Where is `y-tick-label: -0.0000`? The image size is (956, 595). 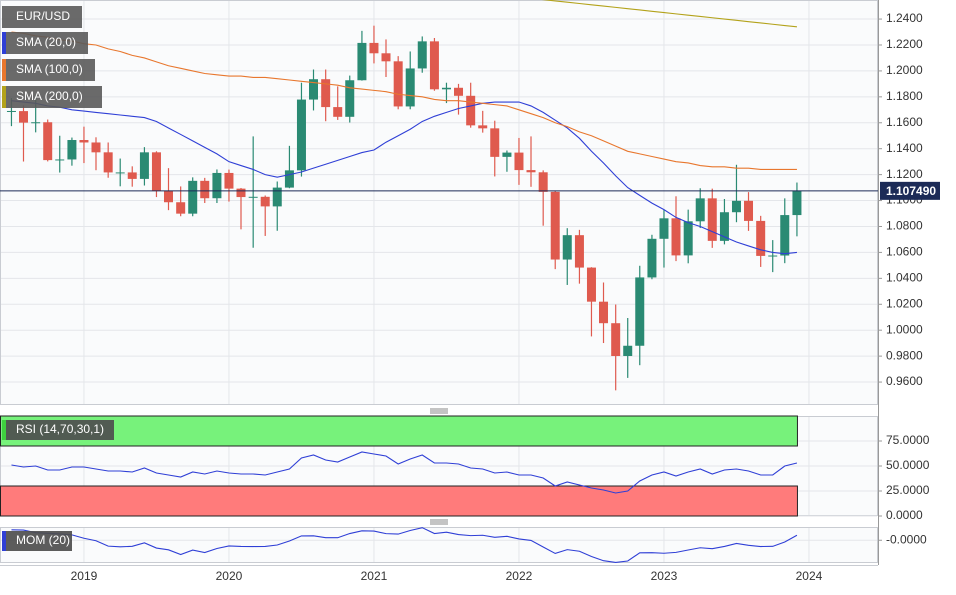 y-tick-label: -0.0000 is located at coordinates (906, 539).